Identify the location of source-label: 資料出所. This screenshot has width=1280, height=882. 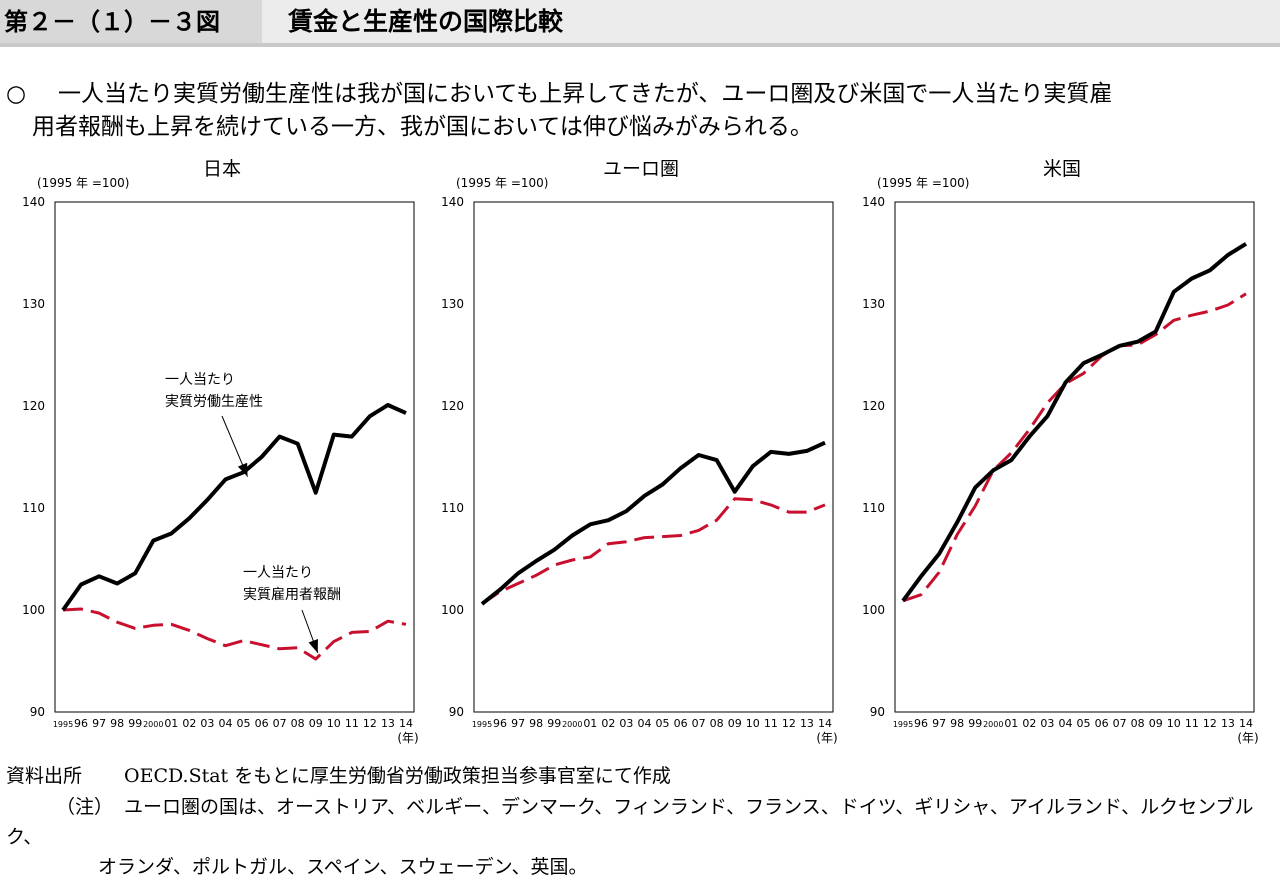
(44, 776).